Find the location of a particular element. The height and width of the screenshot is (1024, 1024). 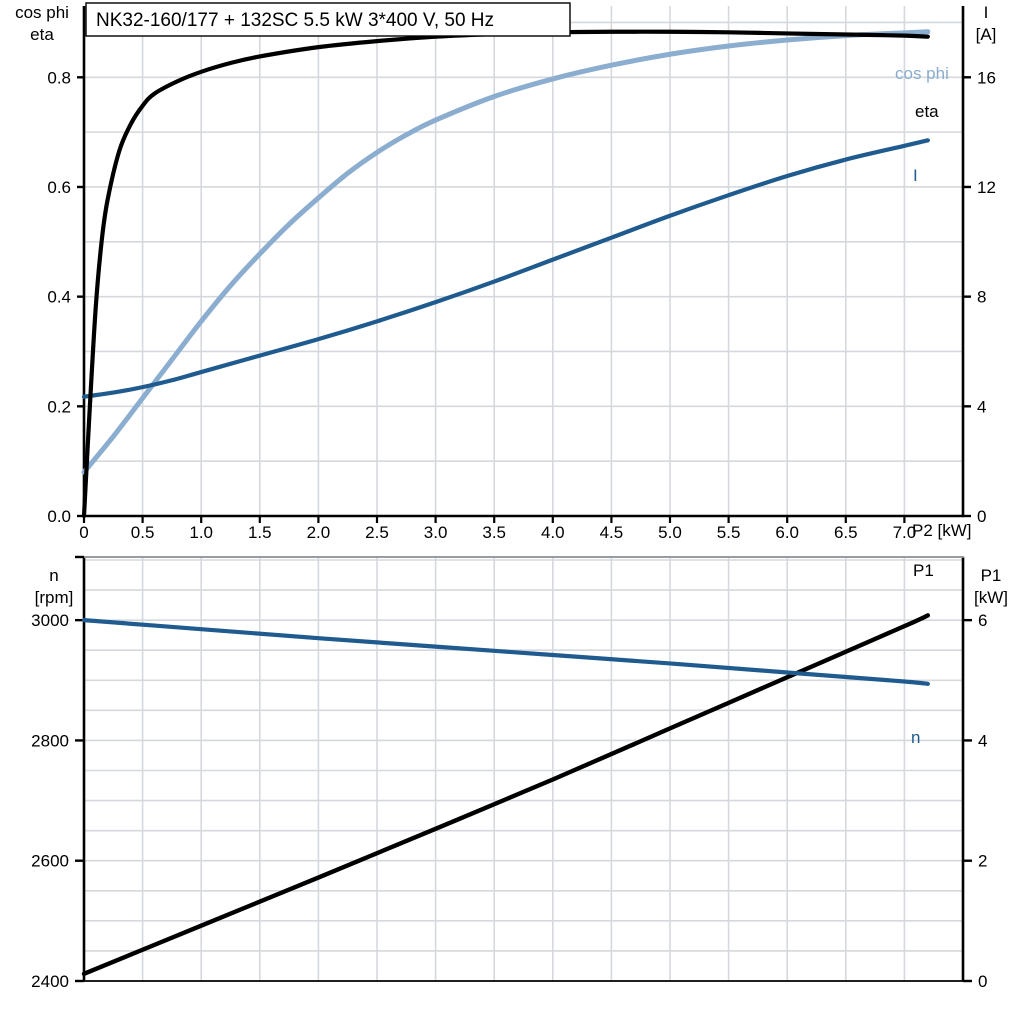

bottom-right-tick-label: 6 is located at coordinates (982, 620).